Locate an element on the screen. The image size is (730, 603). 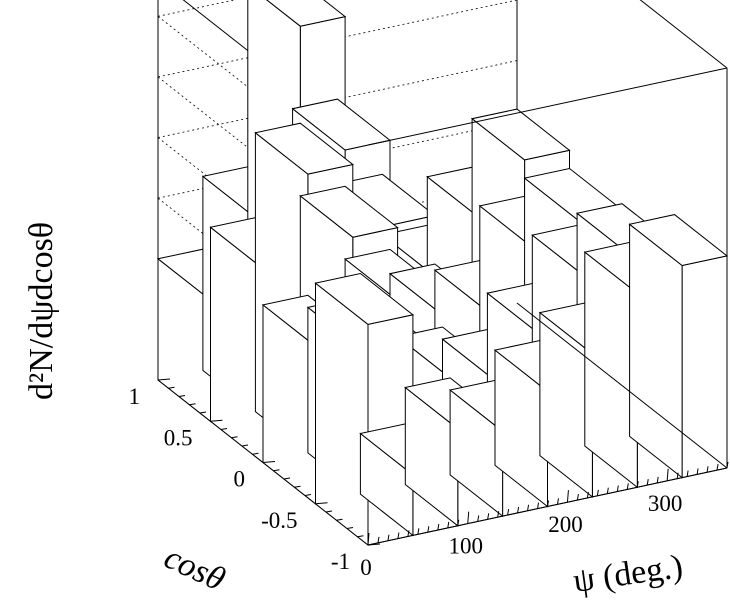
y-tick-label: 0 is located at coordinates (240, 479).